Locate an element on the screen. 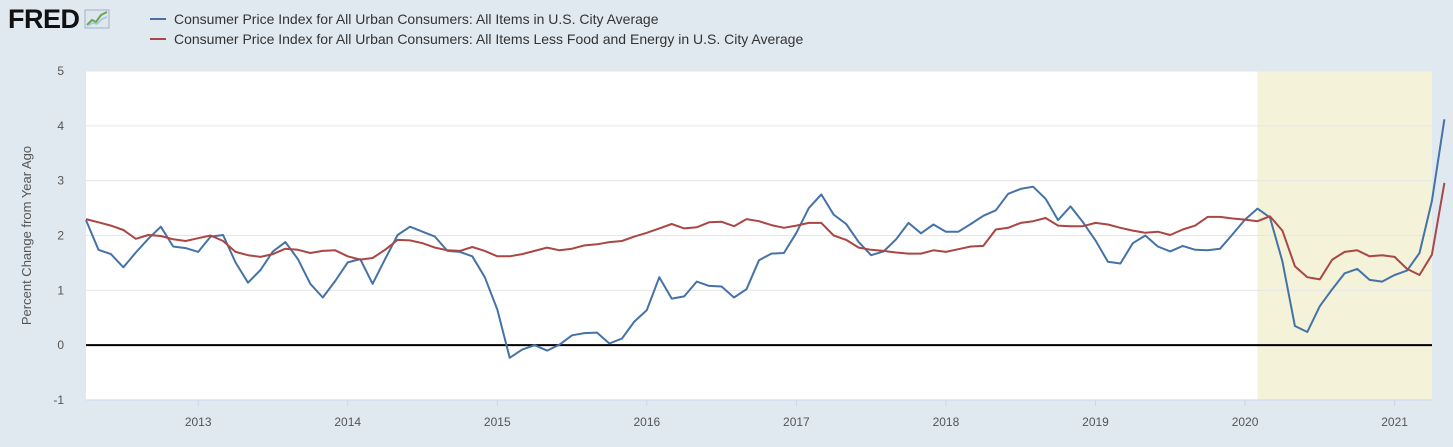  fred-logo: FRED is located at coordinates (59, 19).